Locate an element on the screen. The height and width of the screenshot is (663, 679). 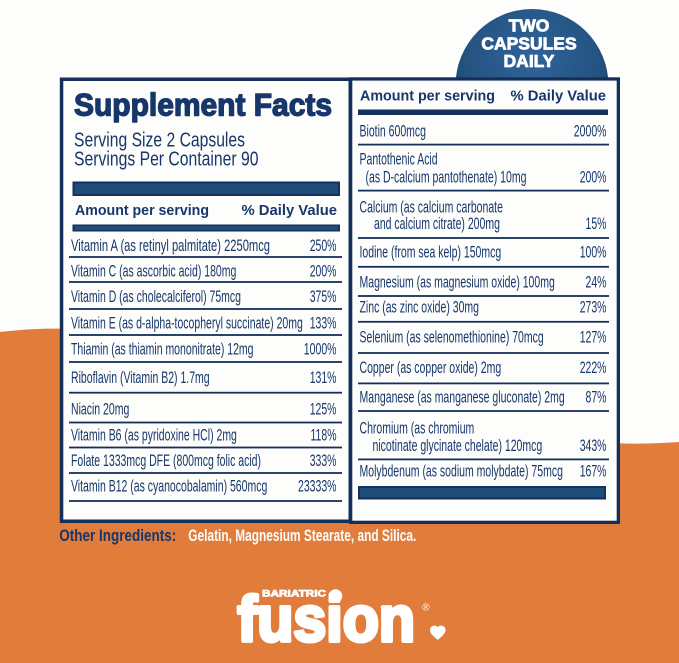
svg-text: Zinc (as zinc oxide) 30mg is located at coordinates (420, 306).